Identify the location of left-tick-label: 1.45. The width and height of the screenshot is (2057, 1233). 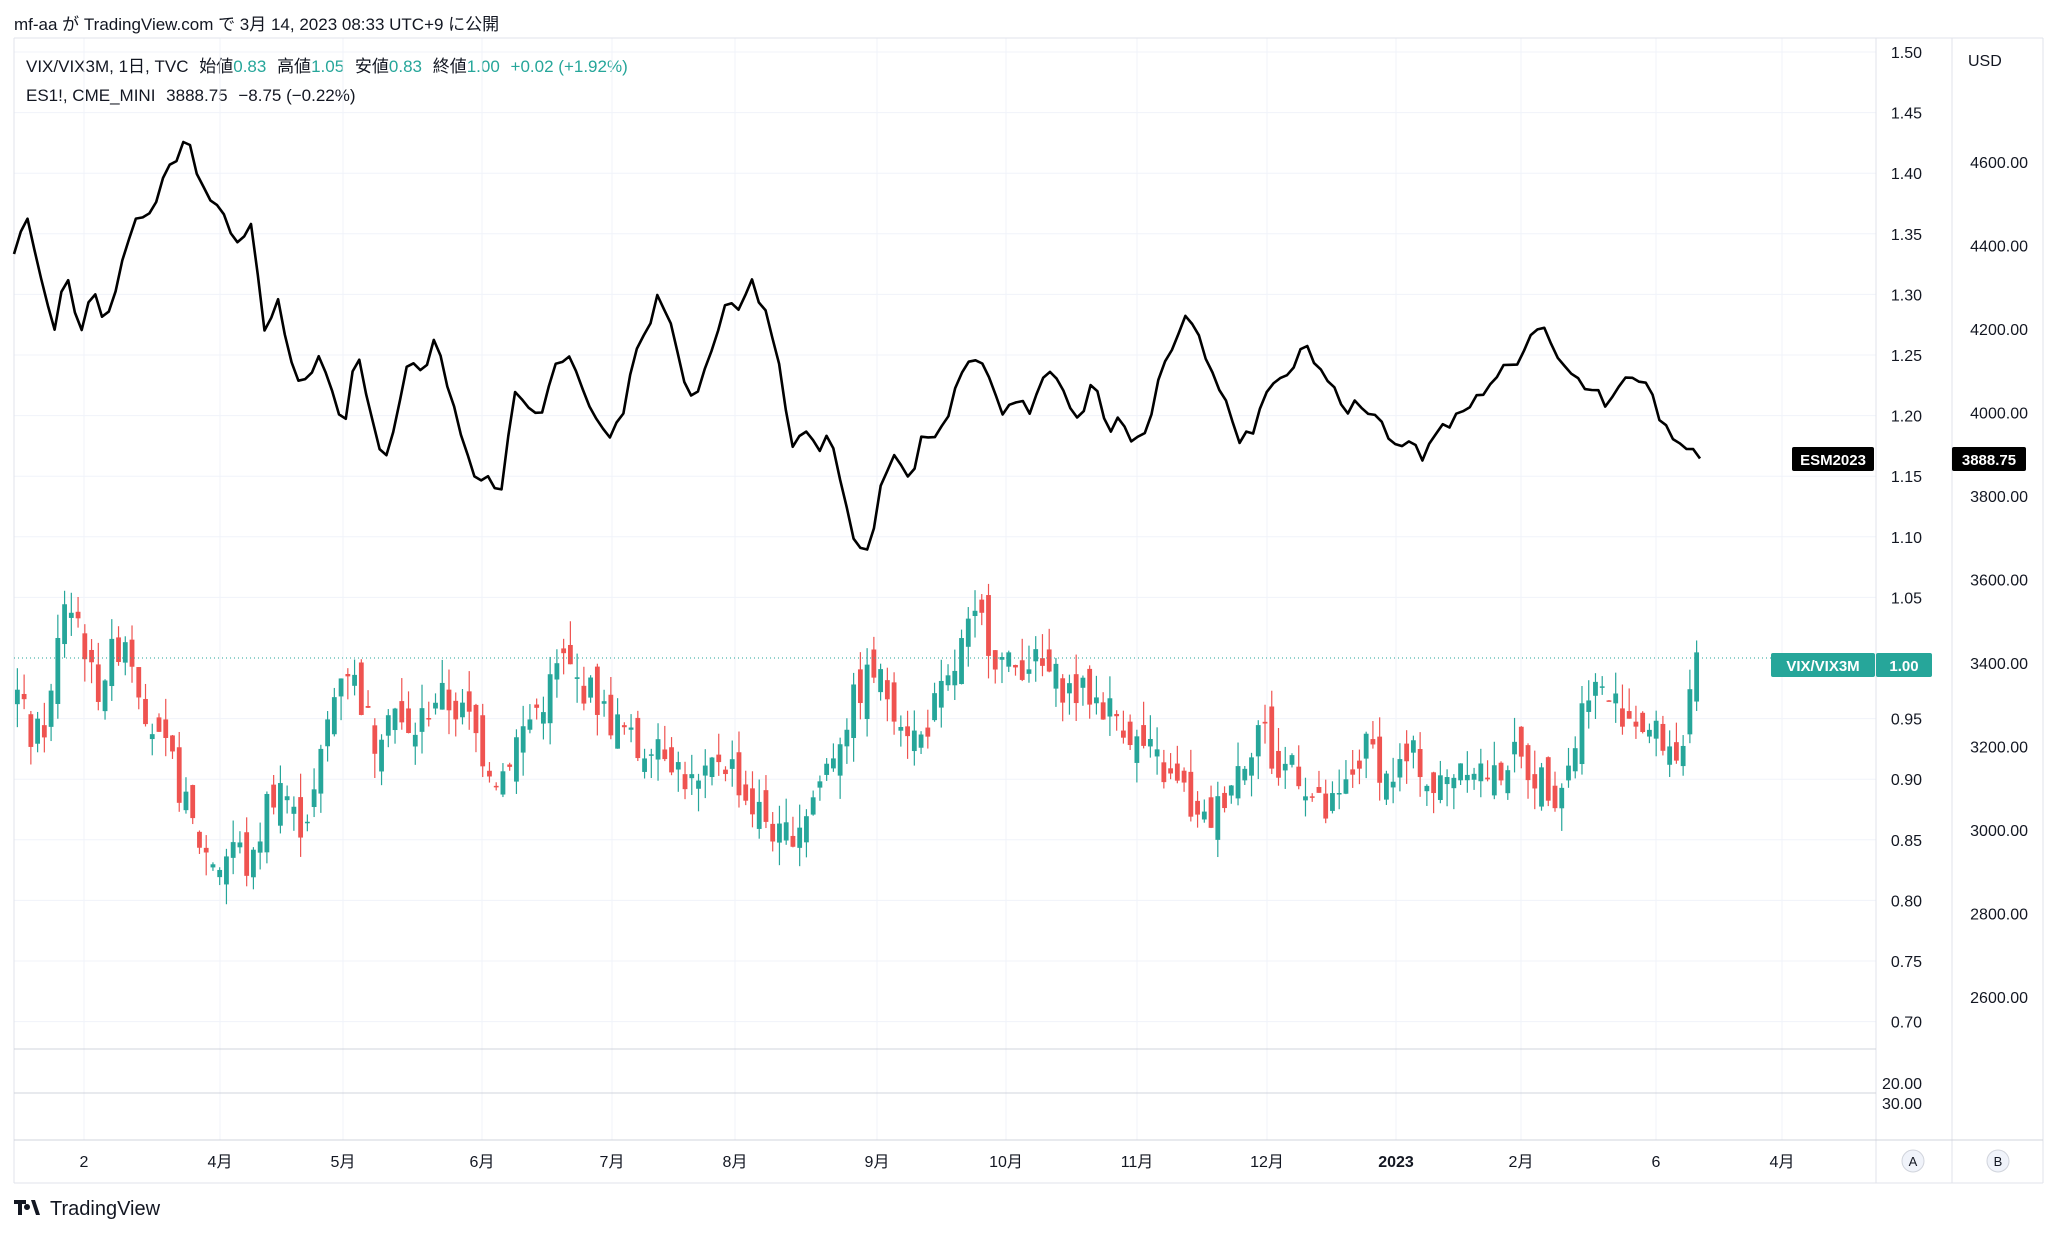
(1906, 114).